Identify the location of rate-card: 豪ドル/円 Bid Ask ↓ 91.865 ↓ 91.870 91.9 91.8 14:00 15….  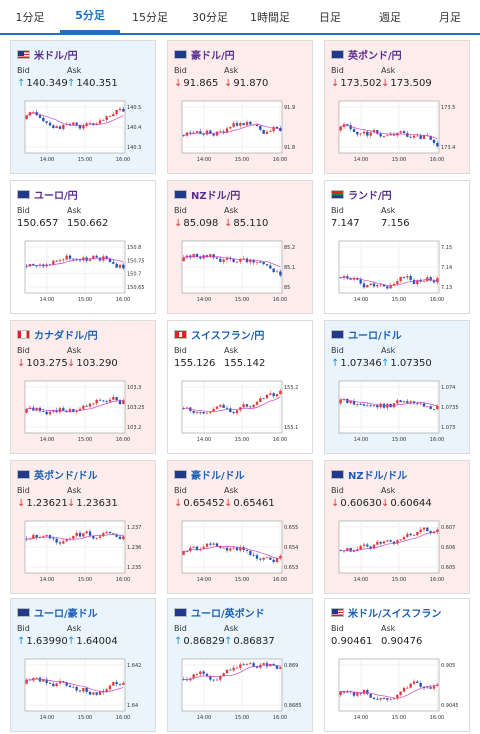
(240, 107).